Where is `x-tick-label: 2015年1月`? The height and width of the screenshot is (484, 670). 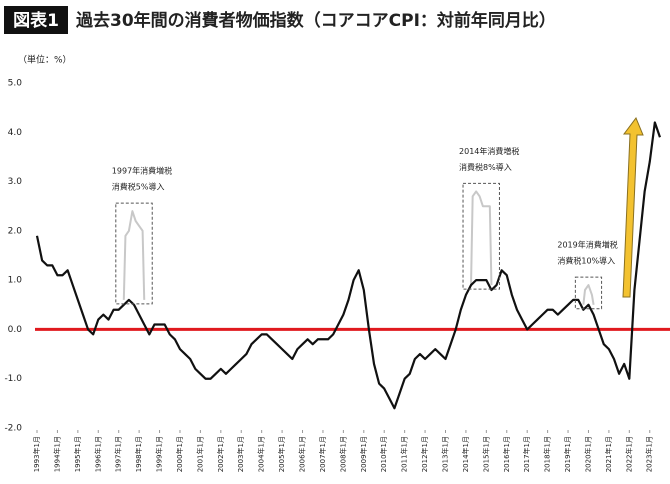
x-tick-label: 2015年1月 is located at coordinates (485, 454).